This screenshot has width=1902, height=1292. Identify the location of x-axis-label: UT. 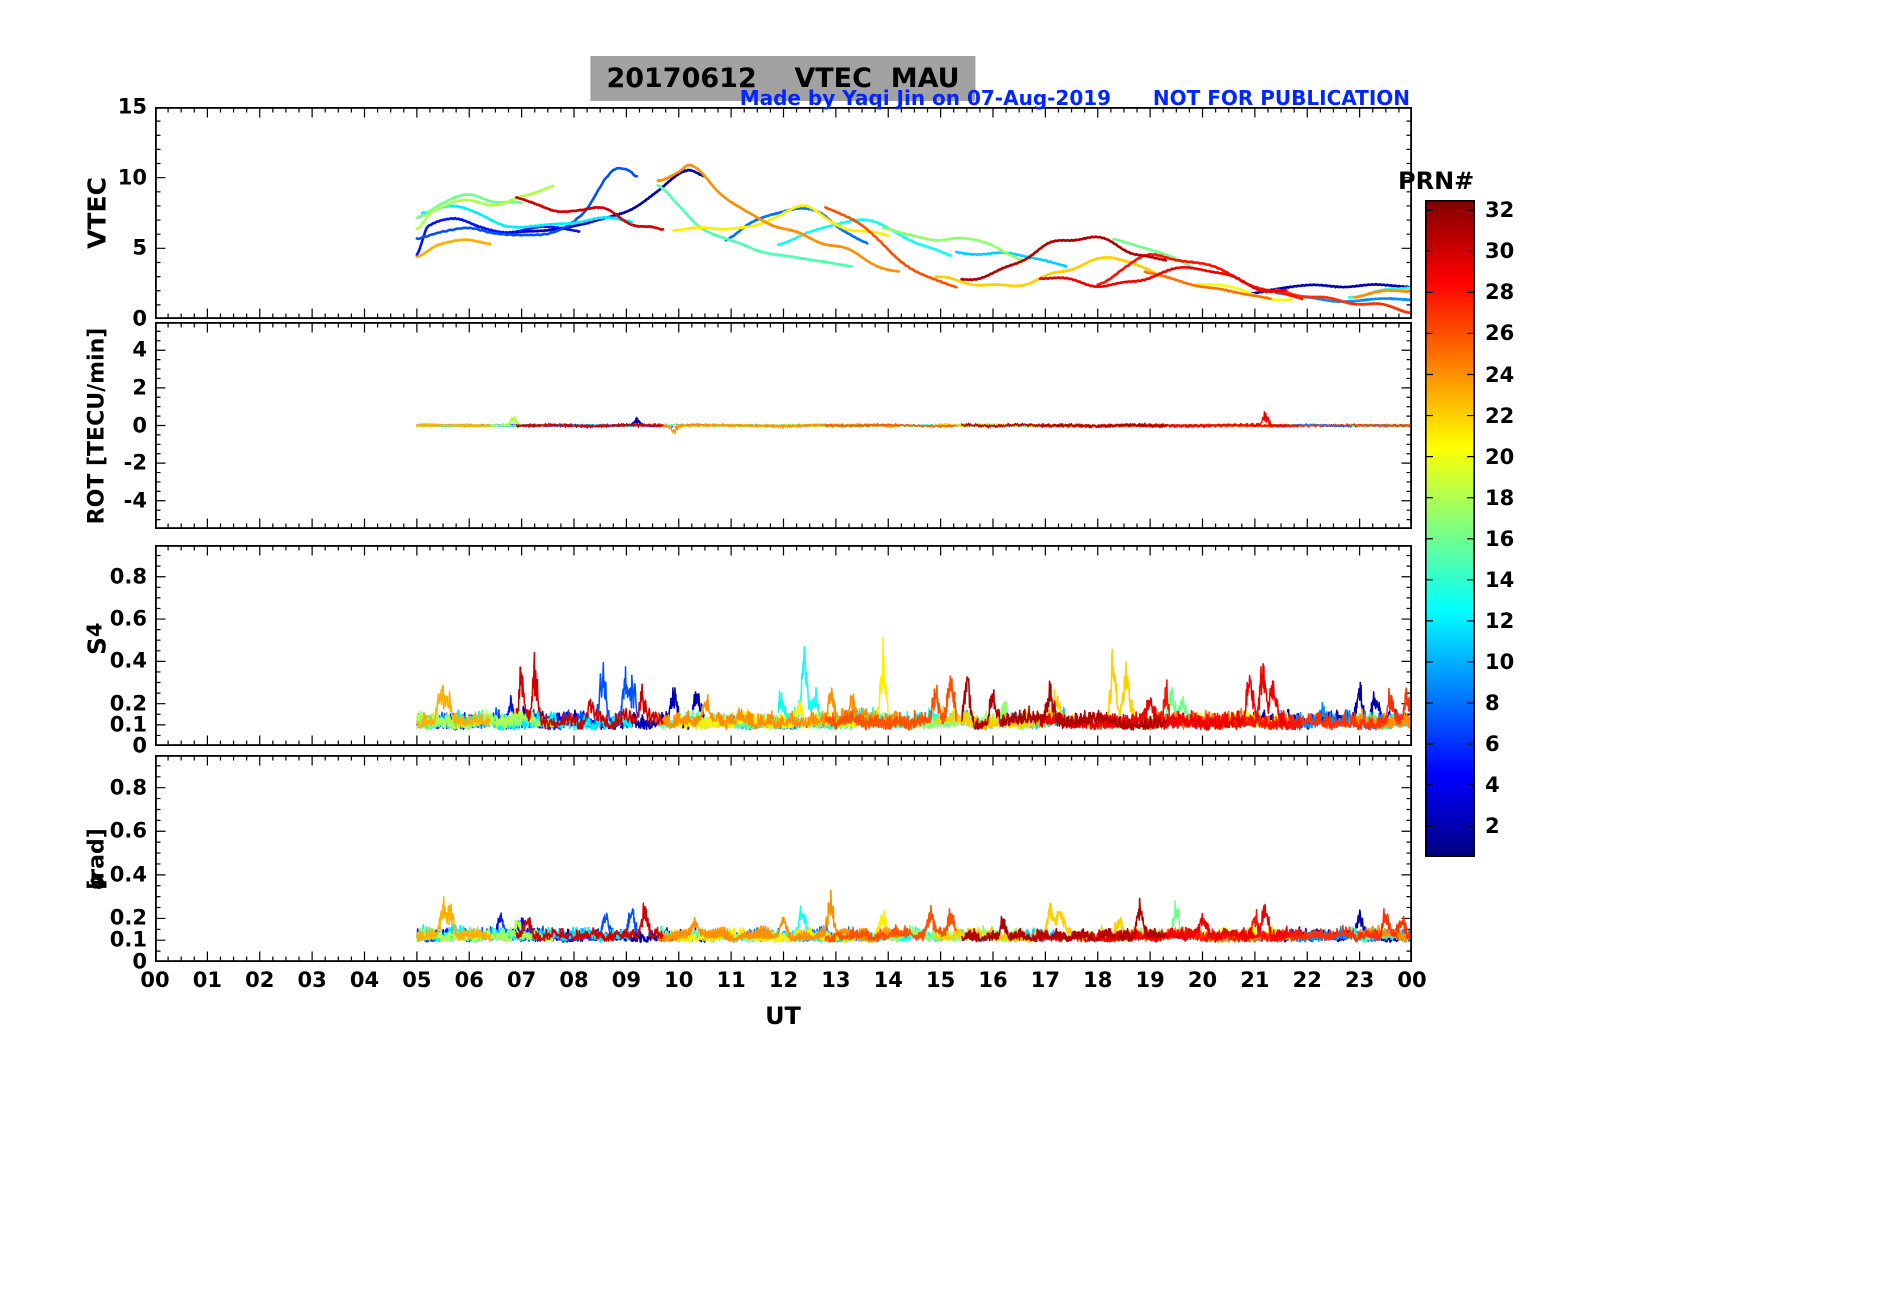
(783, 1016).